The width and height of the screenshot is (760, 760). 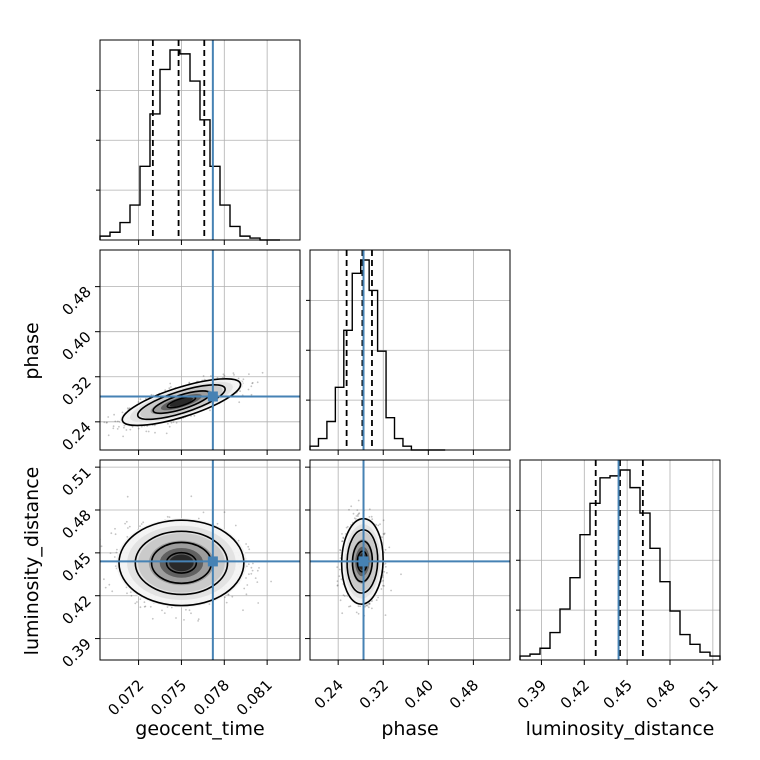 I want to click on panel-hist-luminosity-distance, so click(x=618, y=562).